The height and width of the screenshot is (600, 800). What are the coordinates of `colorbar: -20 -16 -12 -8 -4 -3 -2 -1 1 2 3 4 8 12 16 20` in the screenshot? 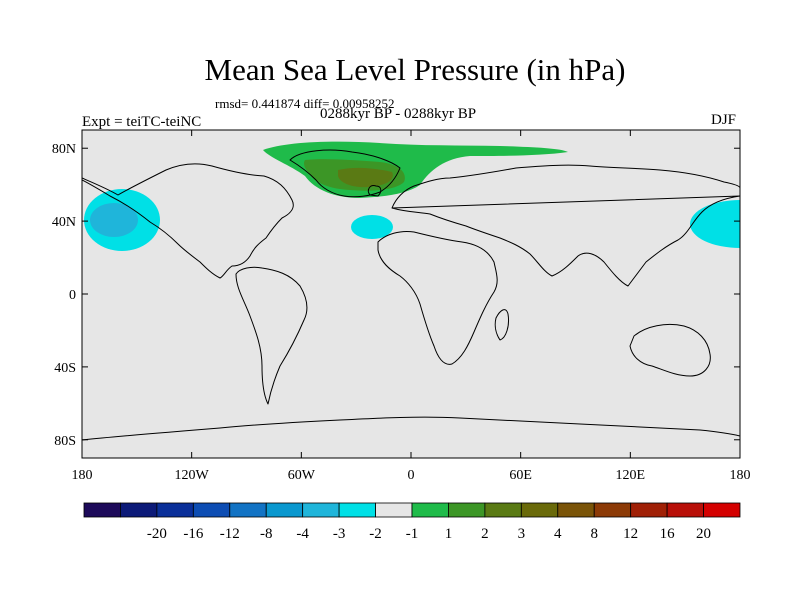 It's located at (412, 522).